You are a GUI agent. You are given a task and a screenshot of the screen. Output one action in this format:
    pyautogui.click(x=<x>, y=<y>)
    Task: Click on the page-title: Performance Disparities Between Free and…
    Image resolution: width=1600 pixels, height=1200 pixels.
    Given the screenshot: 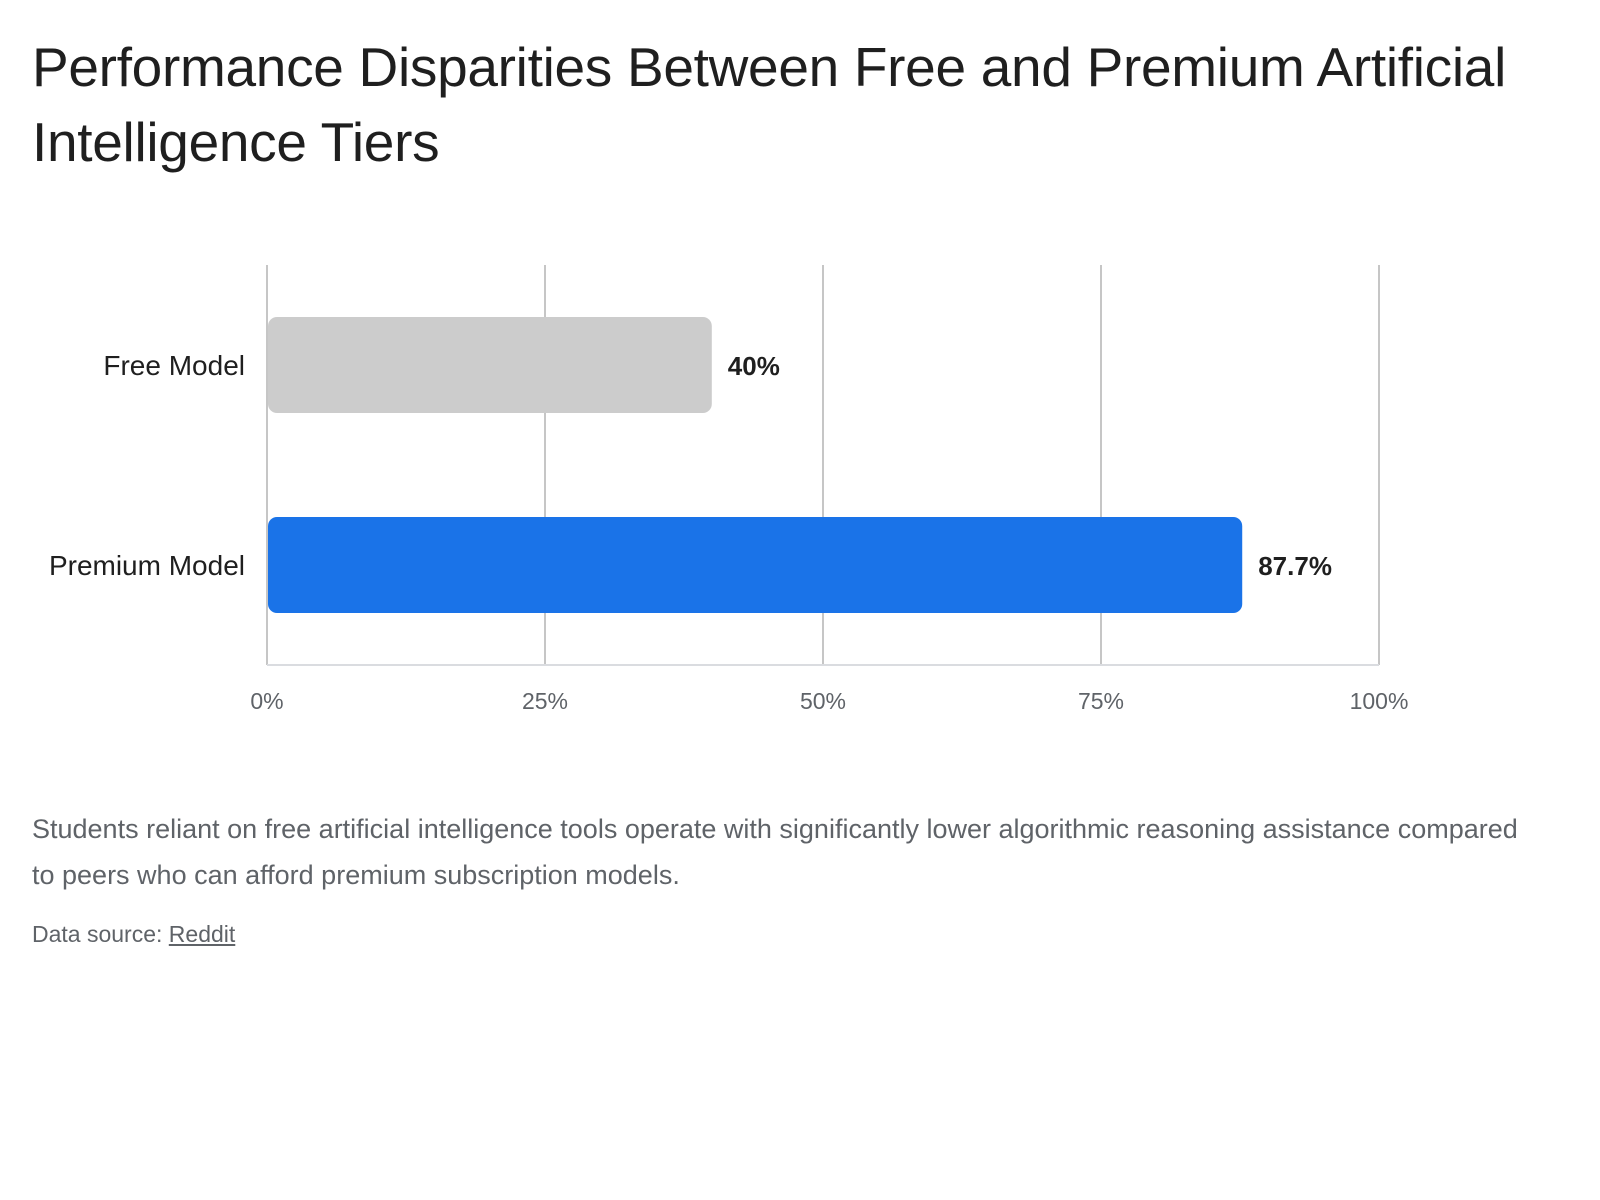 What is the action you would take?
    pyautogui.click(x=769, y=104)
    